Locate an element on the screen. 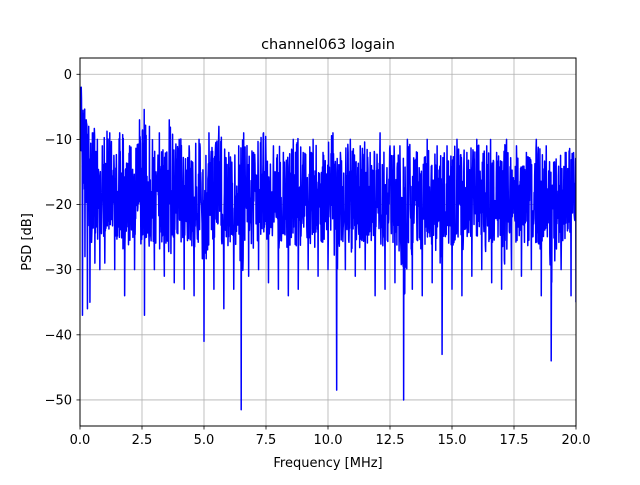  x-tick-label: 5.0 is located at coordinates (204, 440).